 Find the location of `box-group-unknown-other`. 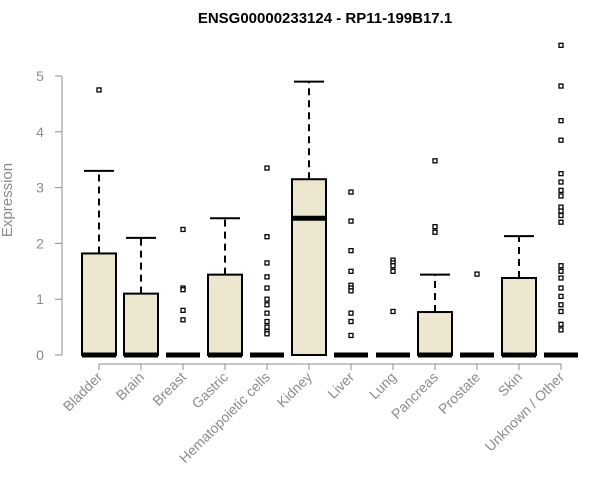

box-group-unknown-other is located at coordinates (561, 200).